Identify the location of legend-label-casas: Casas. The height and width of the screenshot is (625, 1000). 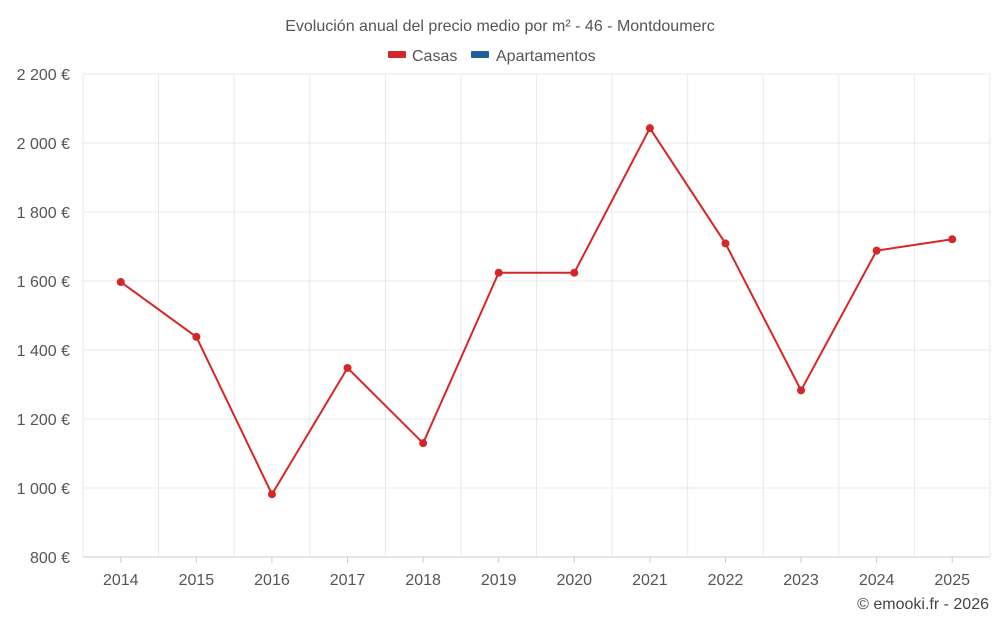
(434, 56).